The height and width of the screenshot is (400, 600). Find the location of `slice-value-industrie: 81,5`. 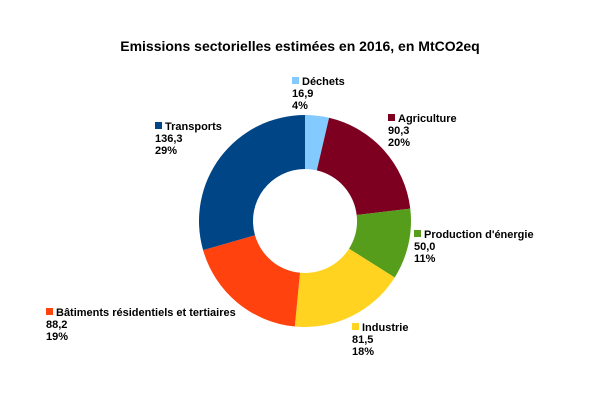

slice-value-industrie: 81,5 is located at coordinates (363, 340).